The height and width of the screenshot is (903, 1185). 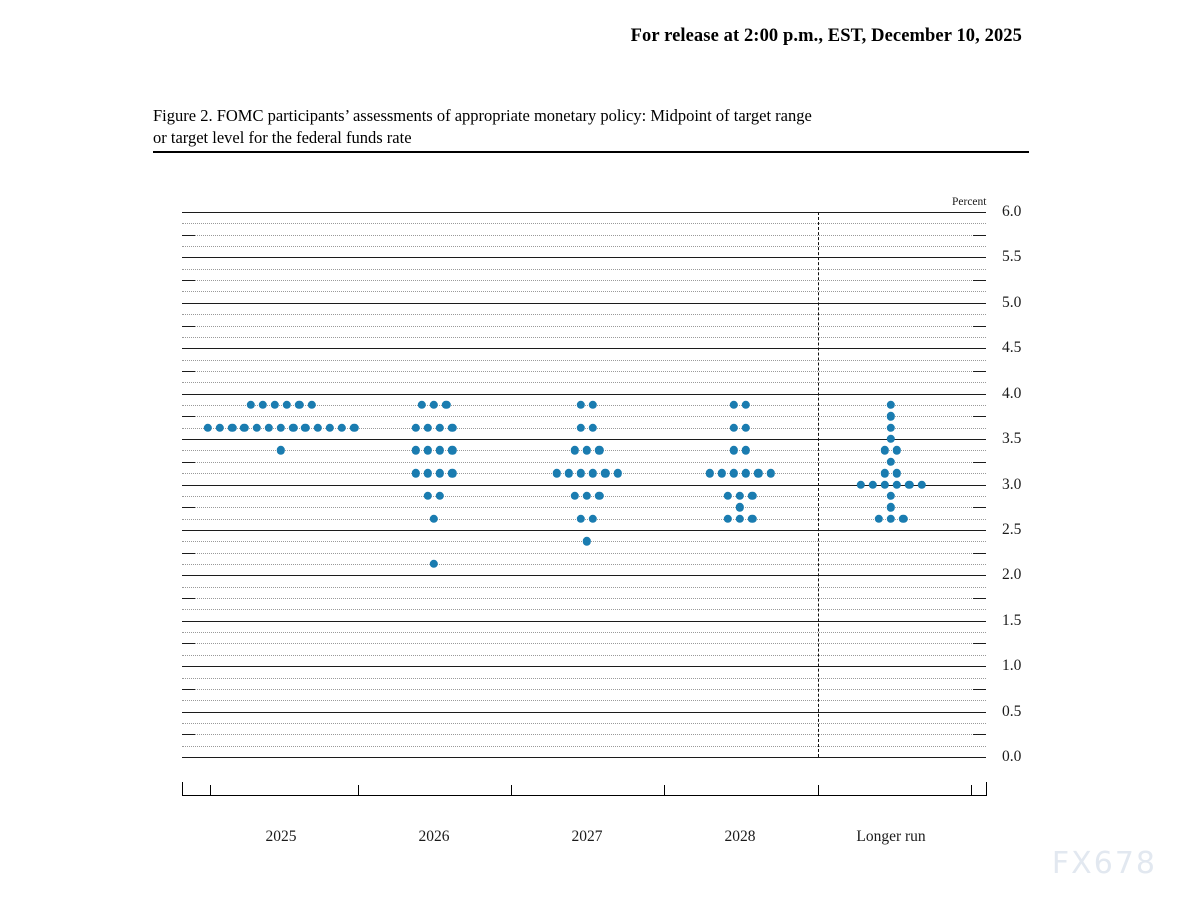 I want to click on x-axis-line, so click(x=584, y=795).